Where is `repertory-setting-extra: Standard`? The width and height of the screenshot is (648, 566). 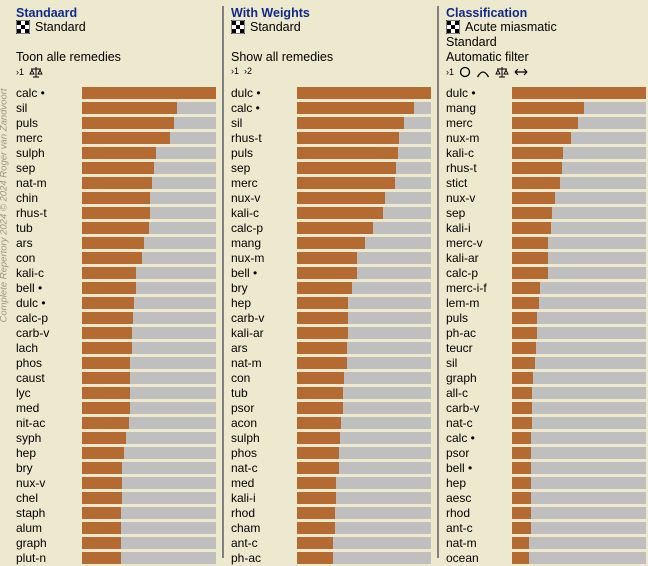 repertory-setting-extra: Standard is located at coordinates (471, 42).